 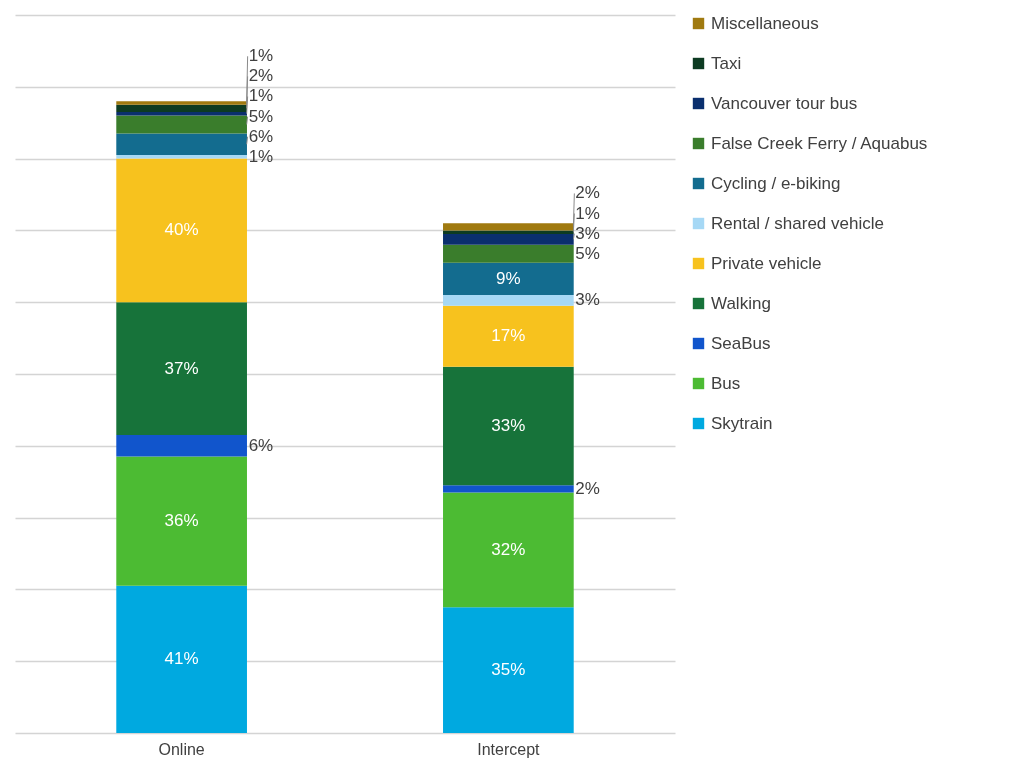 I want to click on data-label: 9%, so click(x=508, y=278).